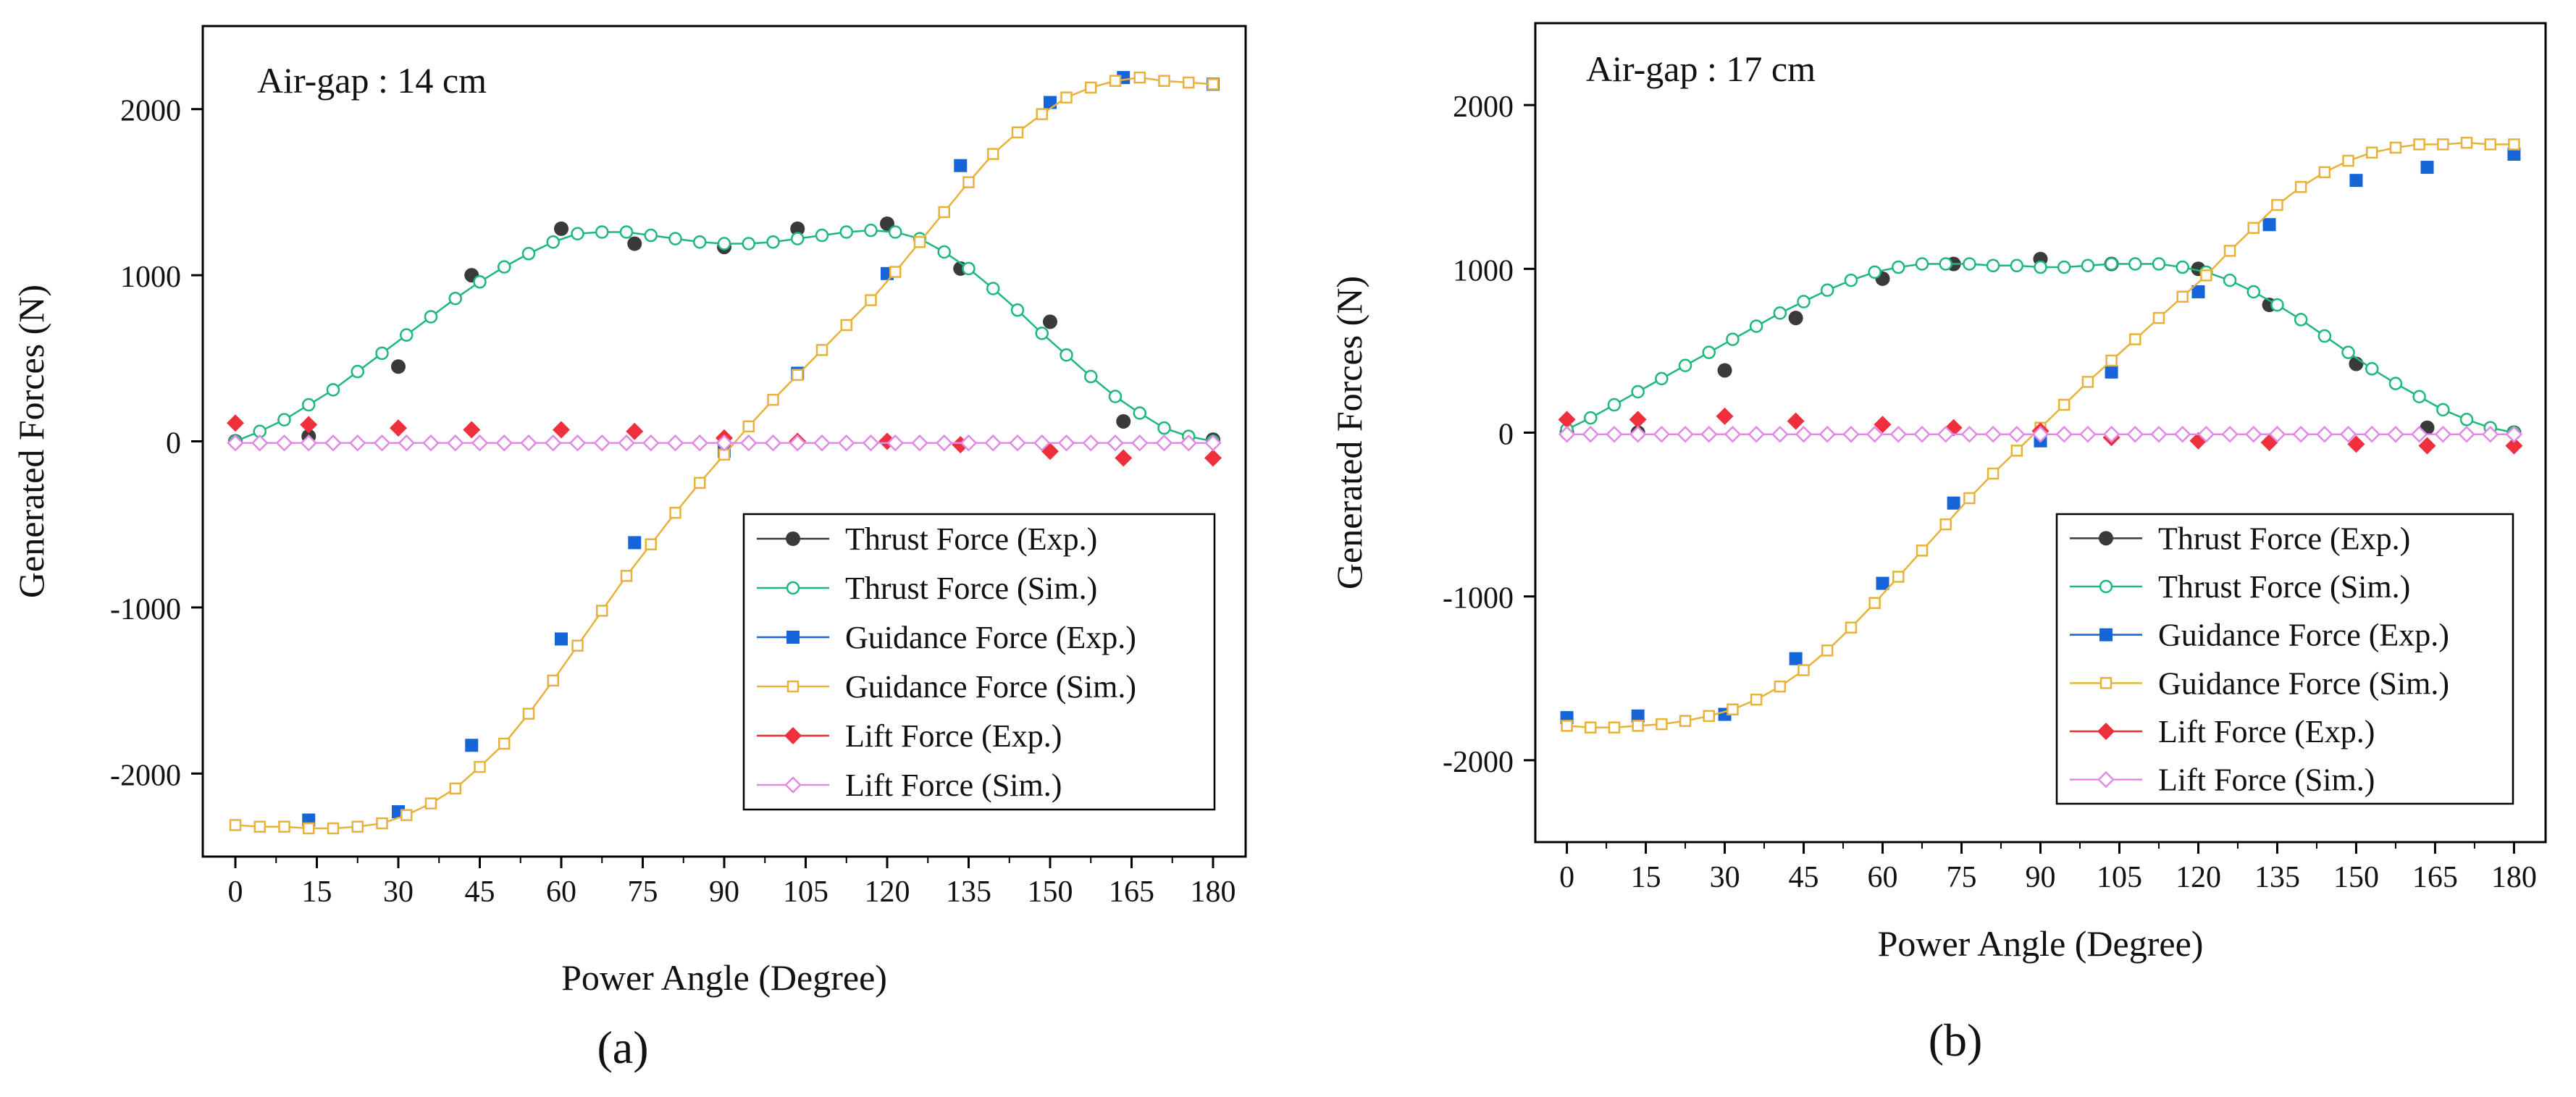 This screenshot has width=2576, height=1097. I want to click on legend-label: Thrust Force (Exp.), so click(2284, 539).